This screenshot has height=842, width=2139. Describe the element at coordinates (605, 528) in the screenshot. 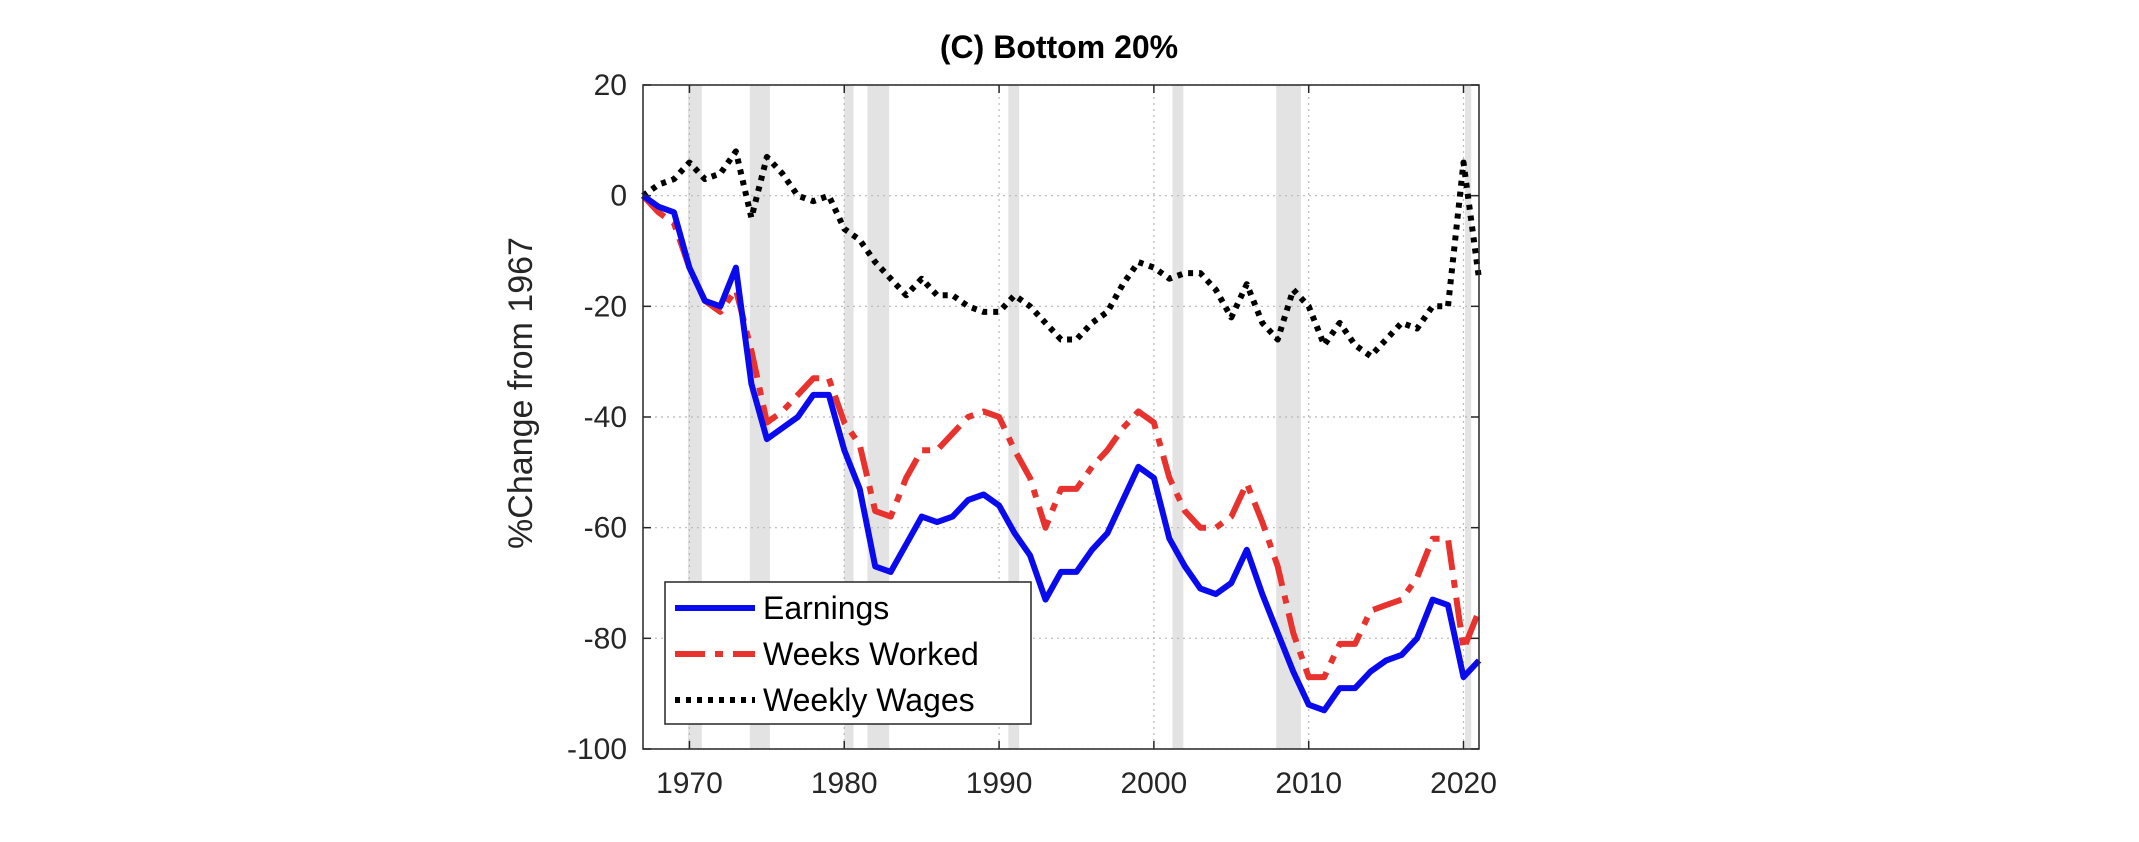

I see `y-tick-label: -60` at that location.